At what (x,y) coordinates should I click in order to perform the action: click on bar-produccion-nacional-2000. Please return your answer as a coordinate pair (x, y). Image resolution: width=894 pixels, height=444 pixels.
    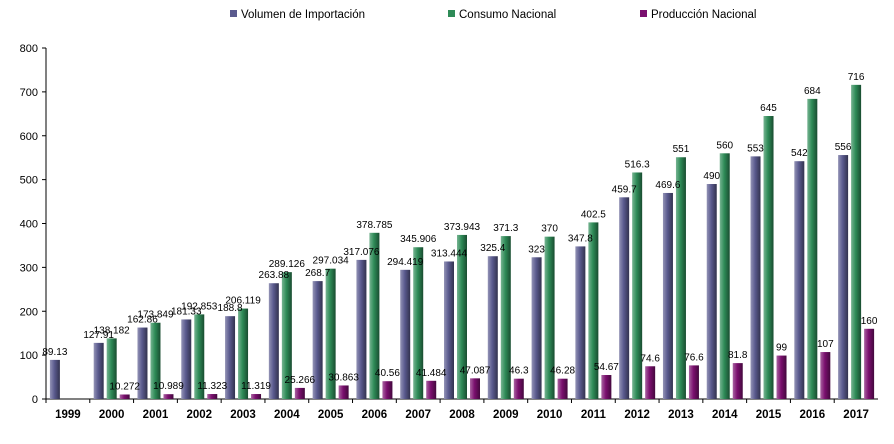
    Looking at the image, I should click on (124, 396).